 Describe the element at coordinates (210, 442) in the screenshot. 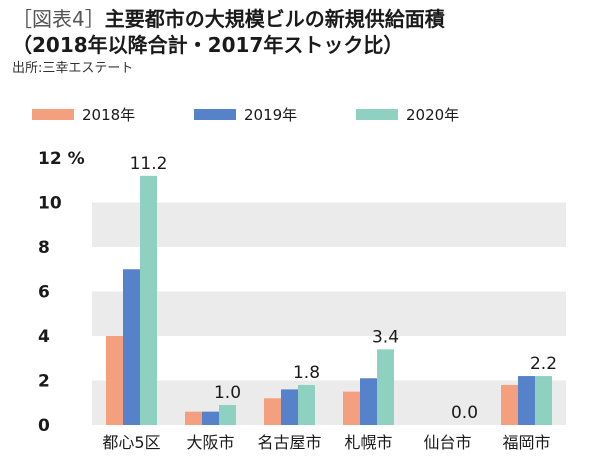

I see `x-category-label: 大阪市` at that location.